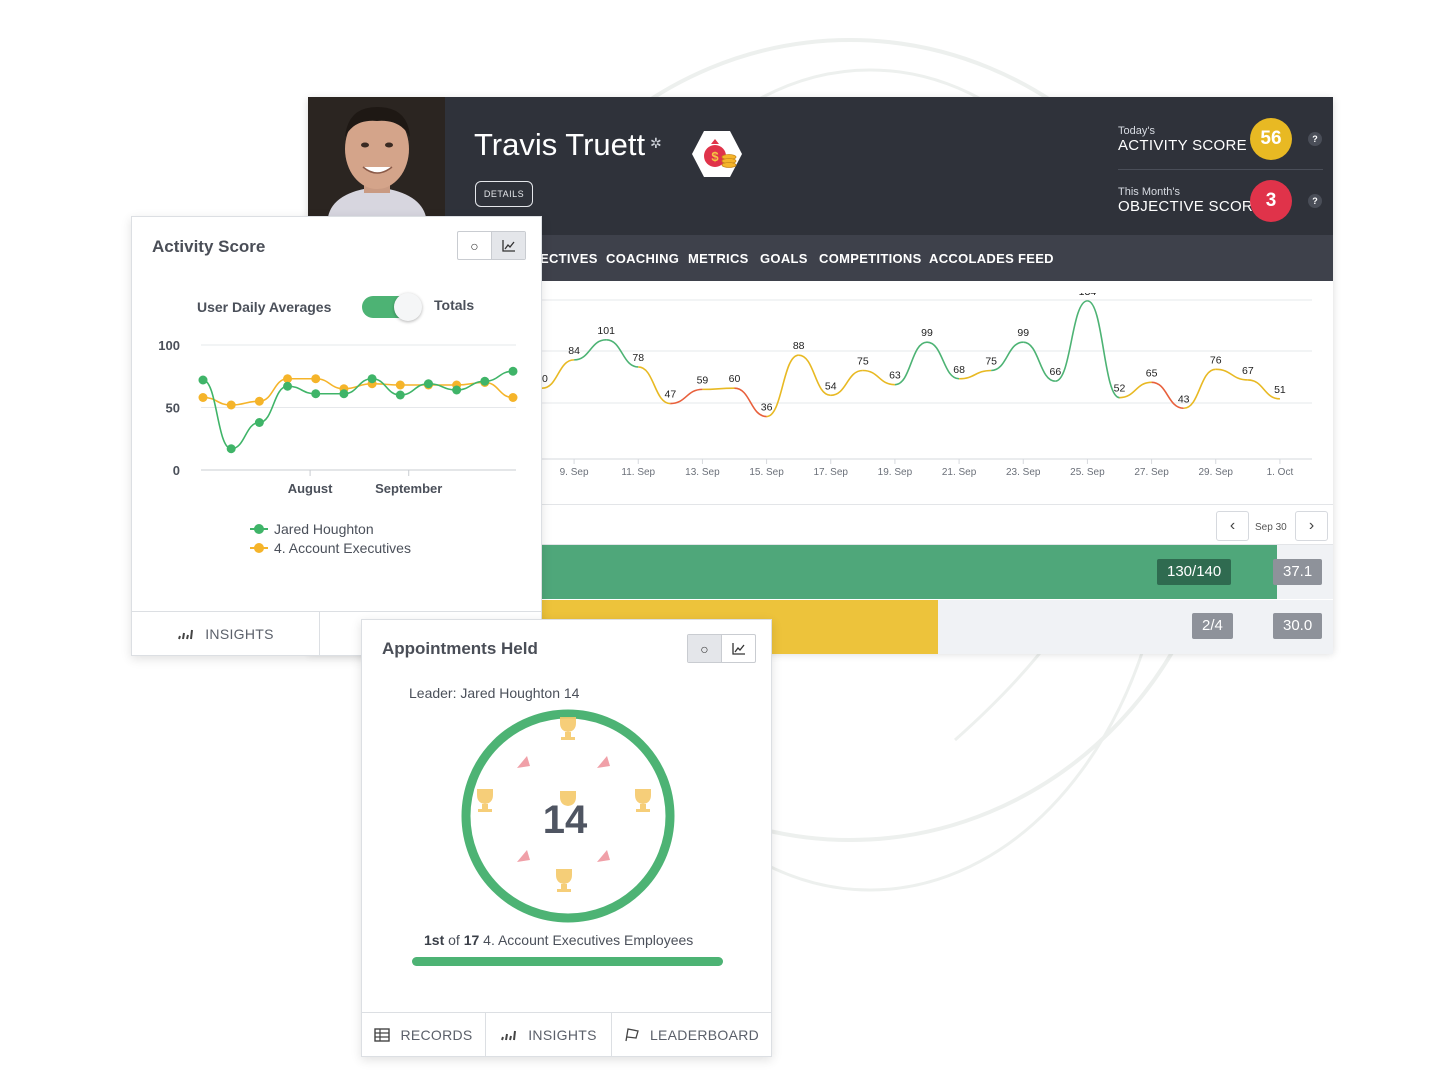 This screenshot has width=1446, height=1078. Describe the element at coordinates (376, 157) in the screenshot. I see `avatar` at that location.